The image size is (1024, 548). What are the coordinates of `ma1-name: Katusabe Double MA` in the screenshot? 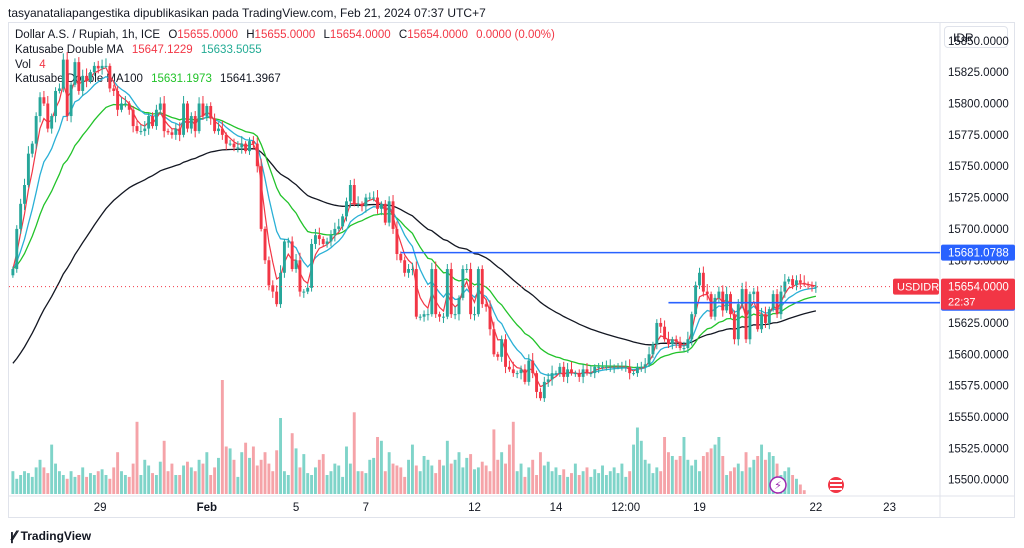 It's located at (69, 50).